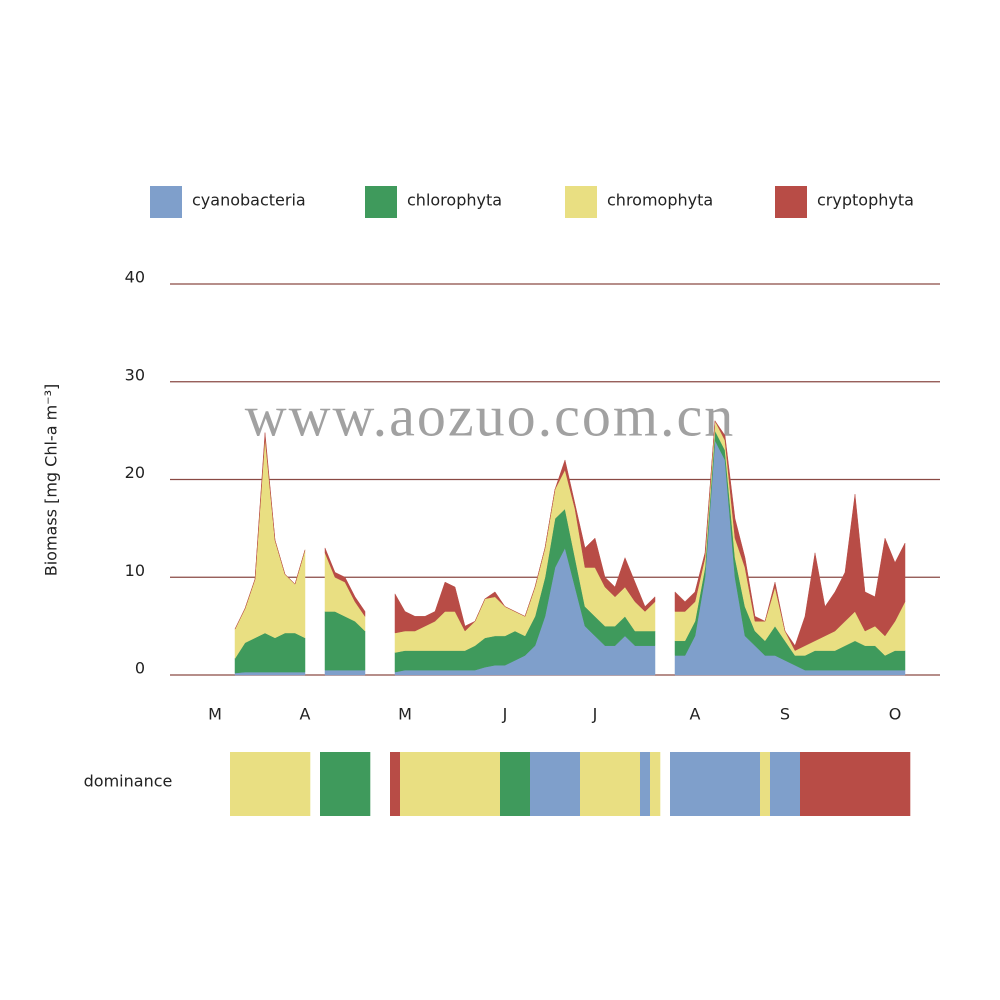 The image size is (1000, 1000). Describe the element at coordinates (135, 374) in the screenshot. I see `y-tick-label: 30` at that location.